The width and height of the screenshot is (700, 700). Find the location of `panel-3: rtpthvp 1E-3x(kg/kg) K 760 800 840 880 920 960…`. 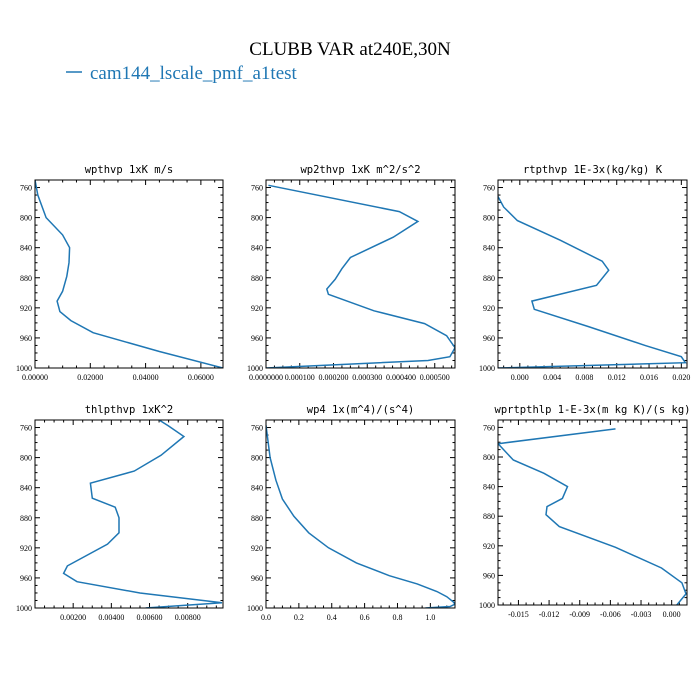

panel-3: rtpthvp 1E-3x(kg/kg) K 760 800 840 880 920 960… is located at coordinates (584, 273).